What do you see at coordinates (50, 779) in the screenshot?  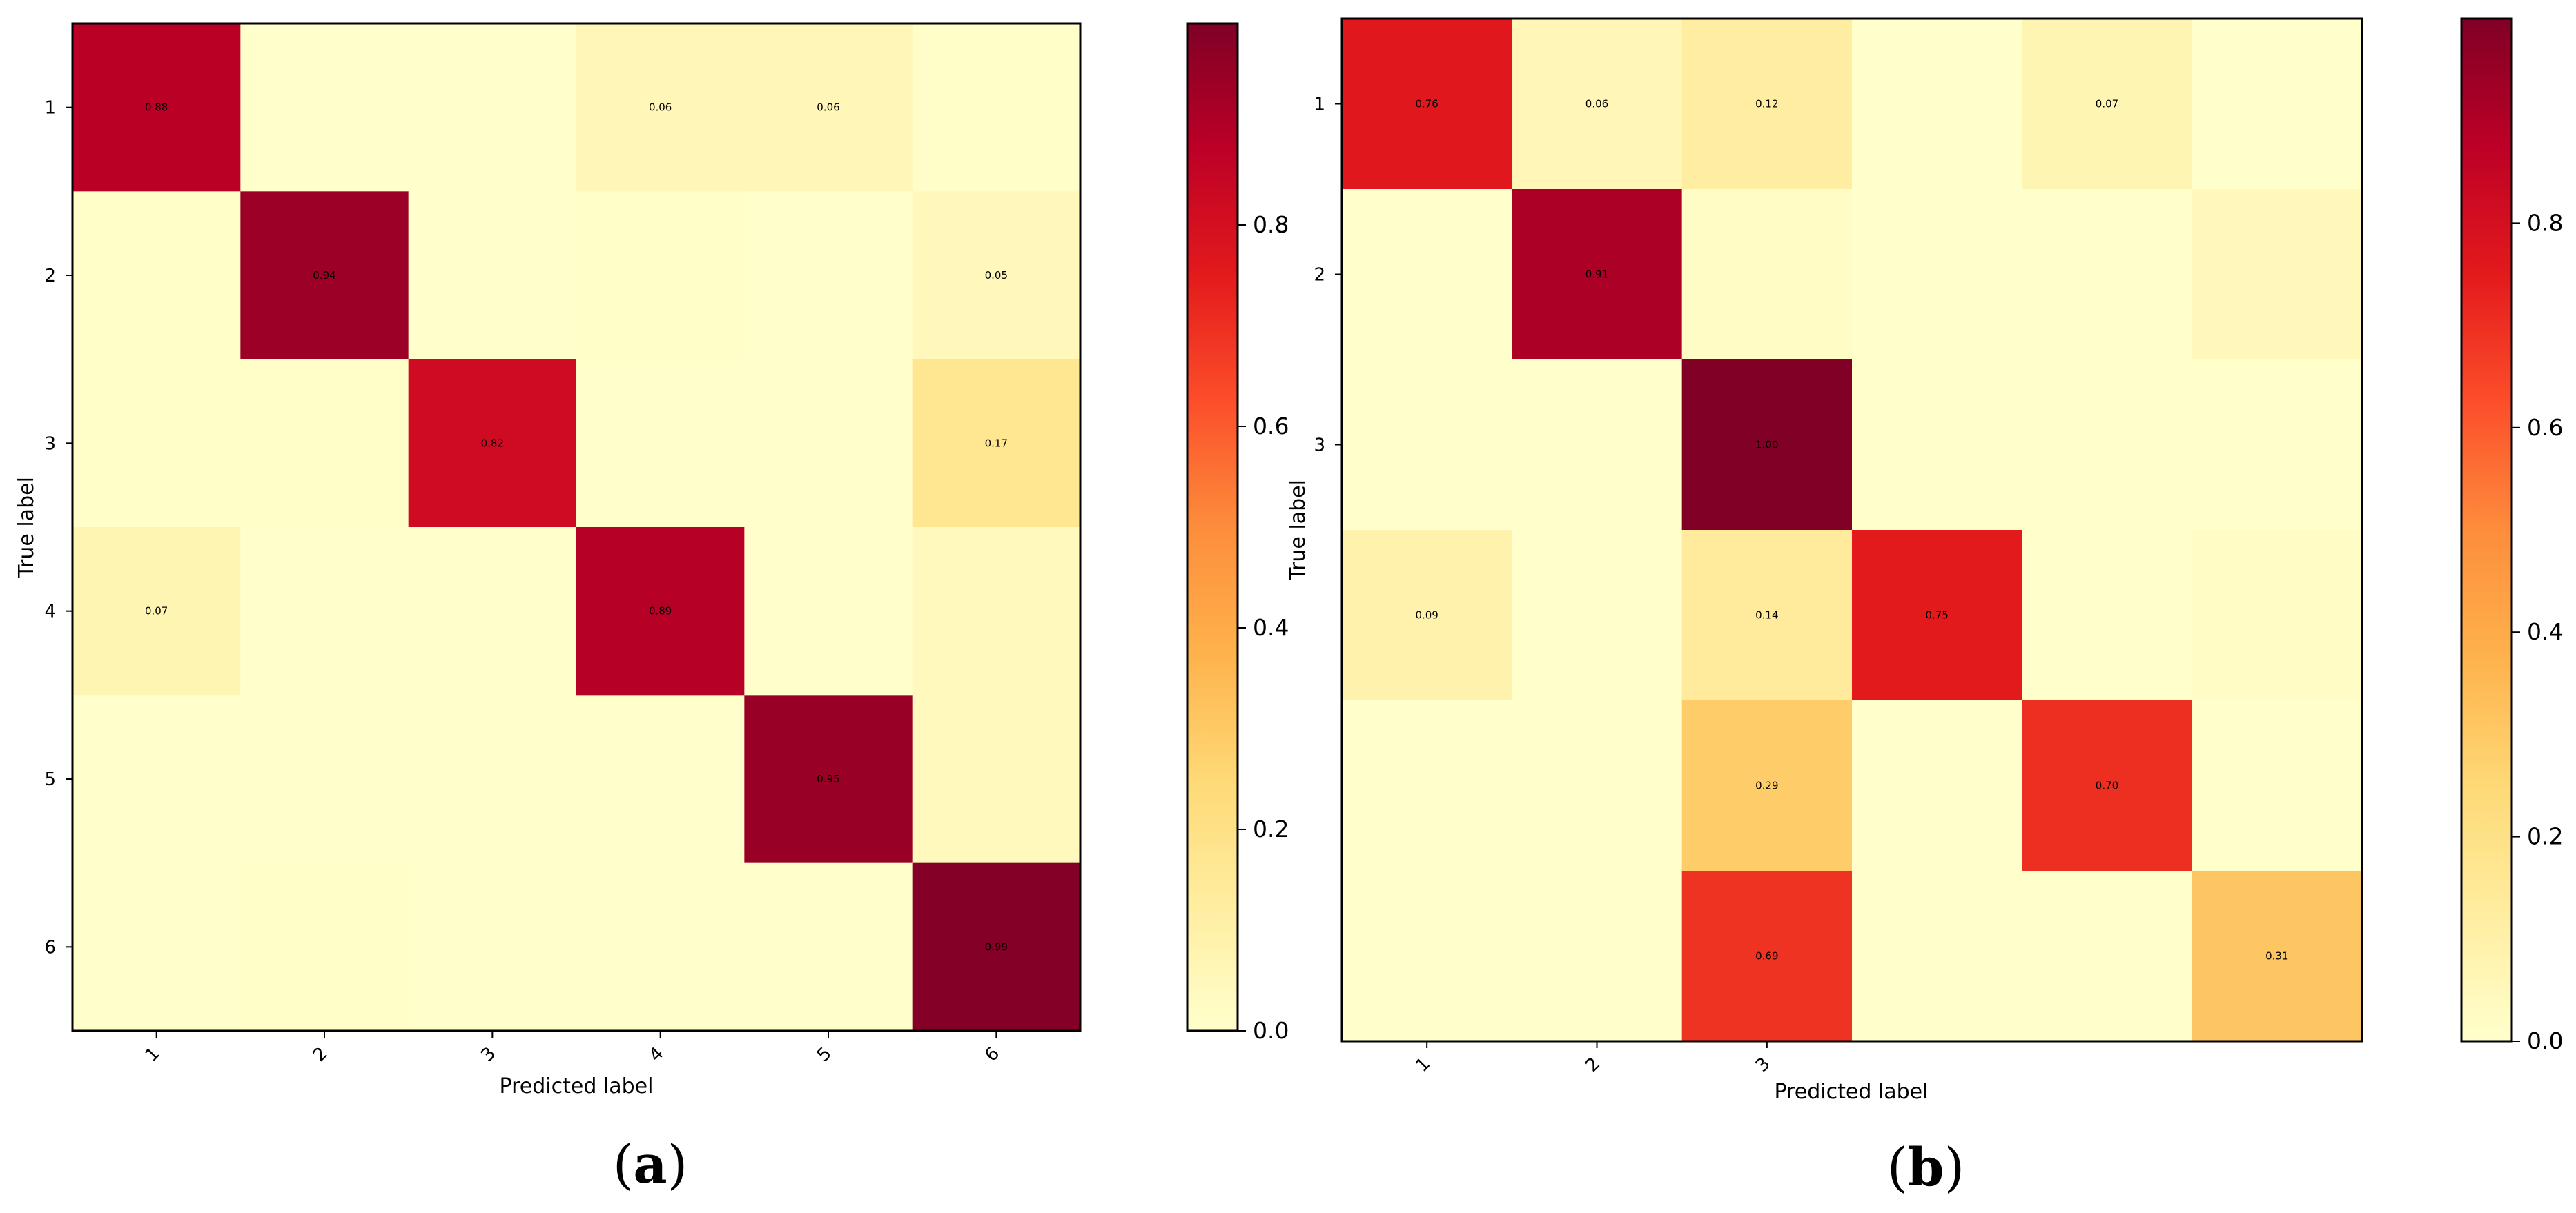 I see `y-tick-label: 5` at bounding box center [50, 779].